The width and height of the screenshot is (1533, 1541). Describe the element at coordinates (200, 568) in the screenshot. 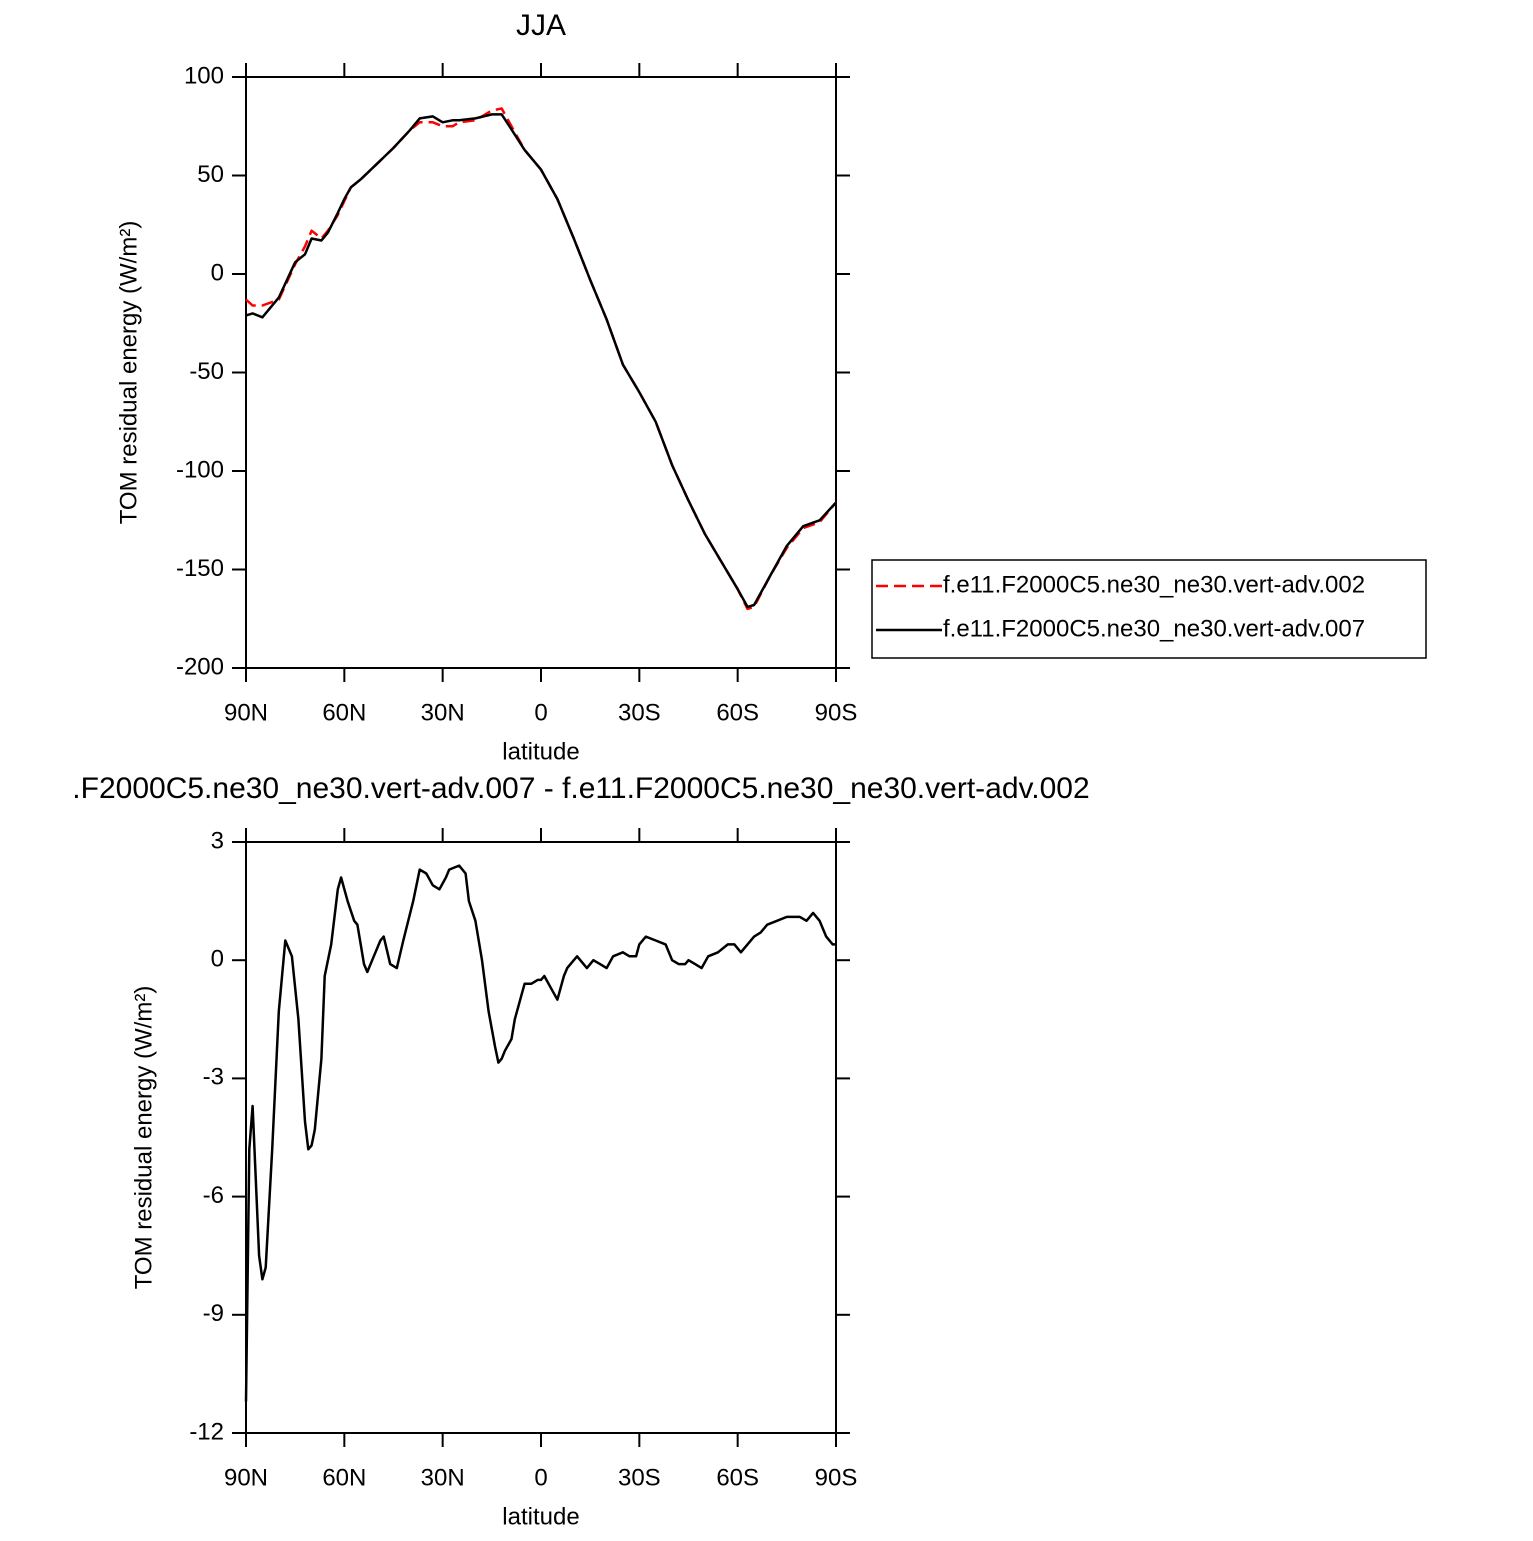

I see `y-tick-label: -150` at that location.